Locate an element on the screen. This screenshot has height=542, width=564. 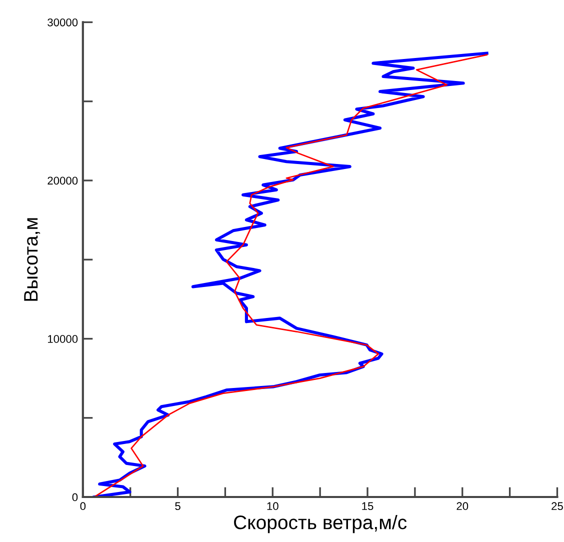
y-tick-label: 20000 is located at coordinates (63, 180).